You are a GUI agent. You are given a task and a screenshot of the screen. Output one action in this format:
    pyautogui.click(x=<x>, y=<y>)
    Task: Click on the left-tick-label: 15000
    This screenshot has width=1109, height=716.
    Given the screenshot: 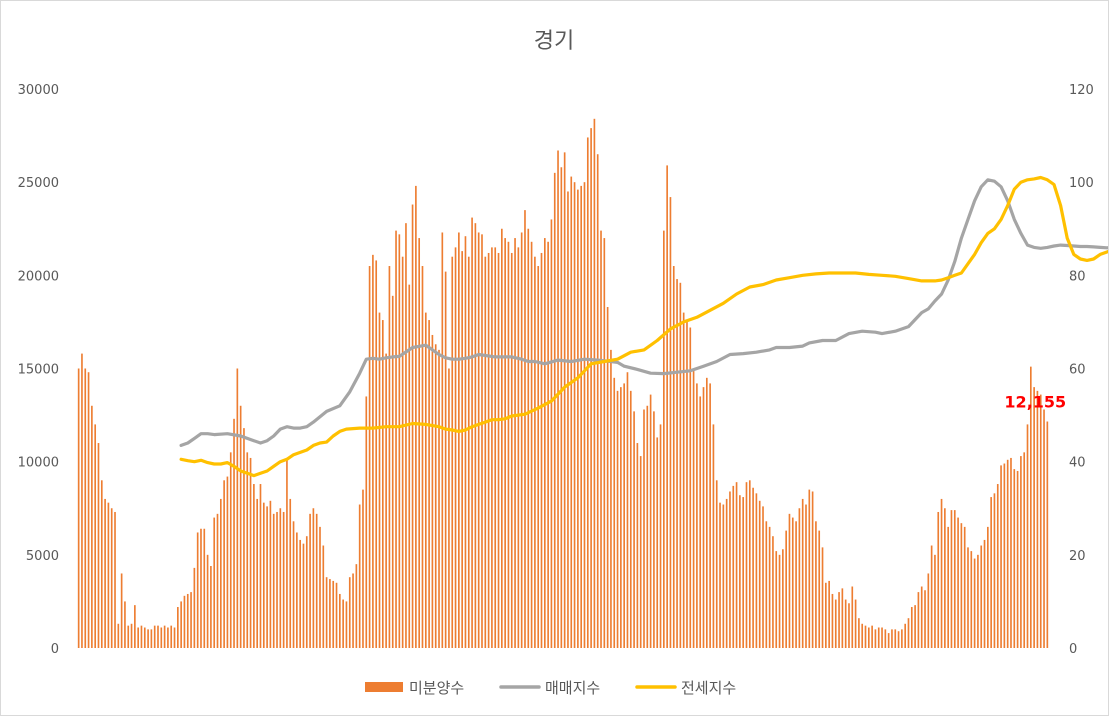 What is the action you would take?
    pyautogui.click(x=38, y=370)
    